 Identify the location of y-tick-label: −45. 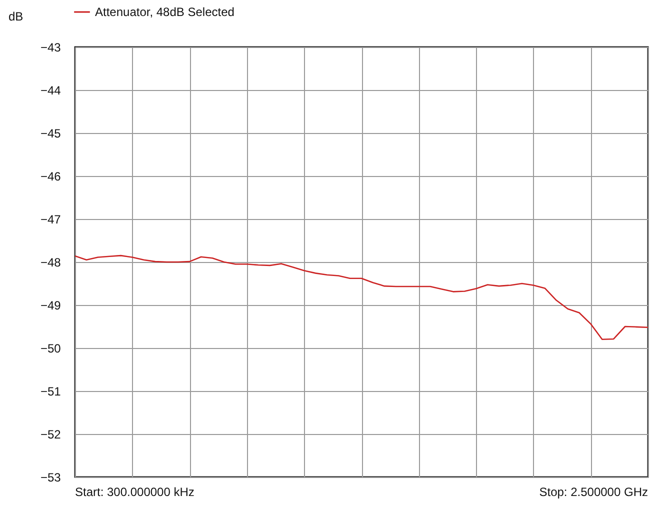
(51, 133).